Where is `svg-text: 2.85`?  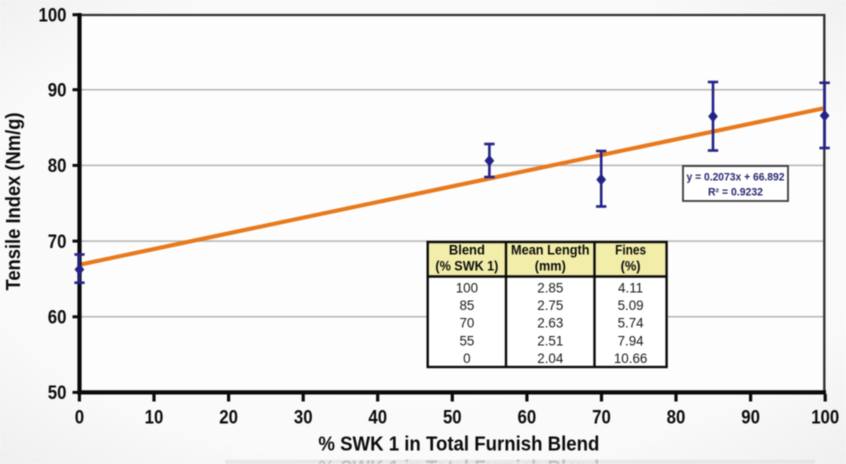
svg-text: 2.85 is located at coordinates (550, 287).